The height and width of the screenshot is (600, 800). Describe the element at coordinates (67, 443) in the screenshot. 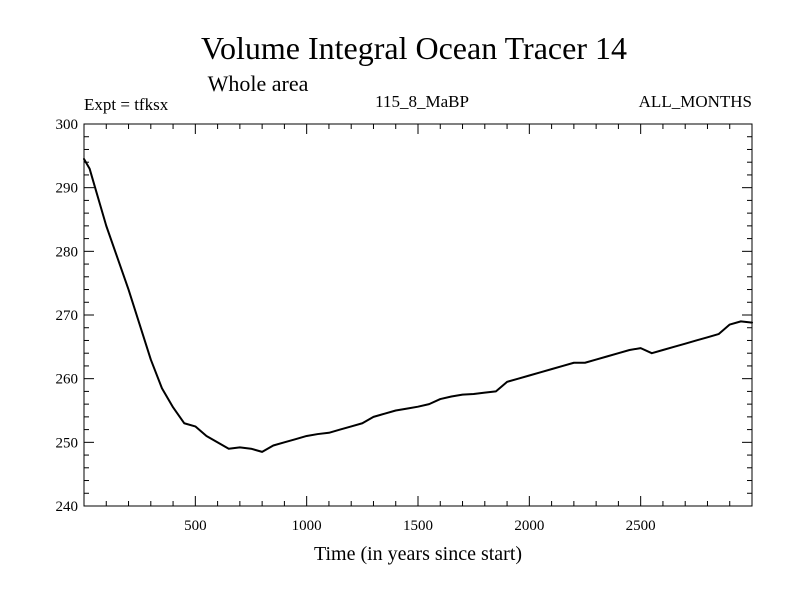

I see `y-tick-label-250: 250` at that location.